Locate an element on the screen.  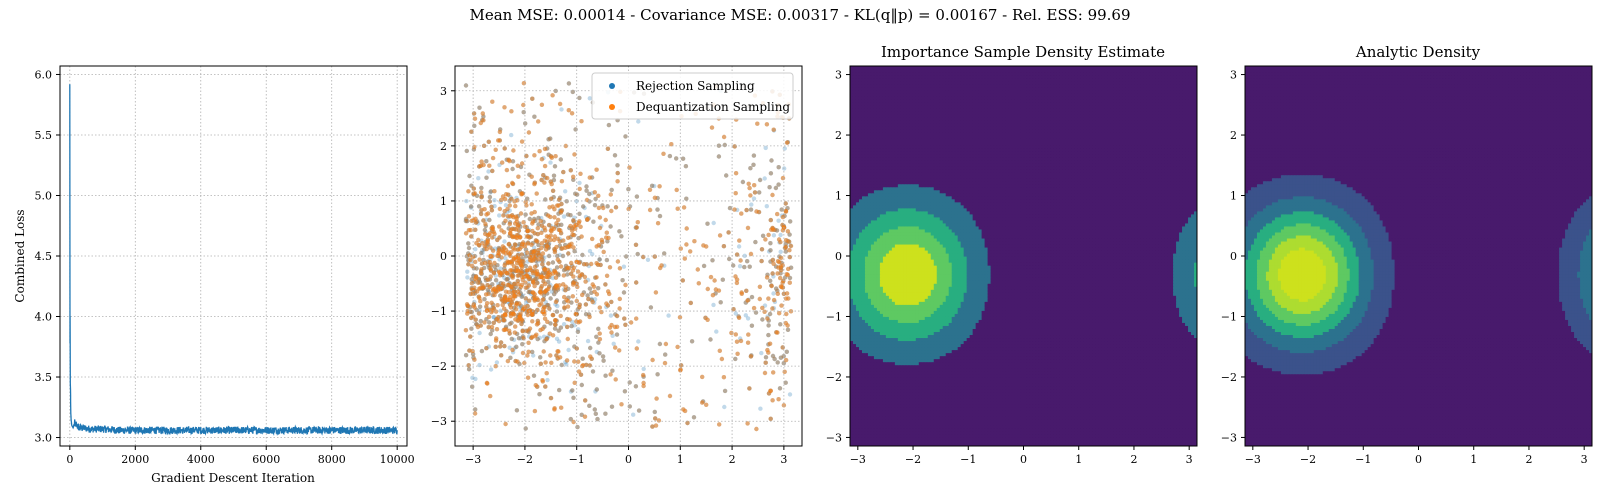
x-tick-label: 2000 is located at coordinates (135, 459).